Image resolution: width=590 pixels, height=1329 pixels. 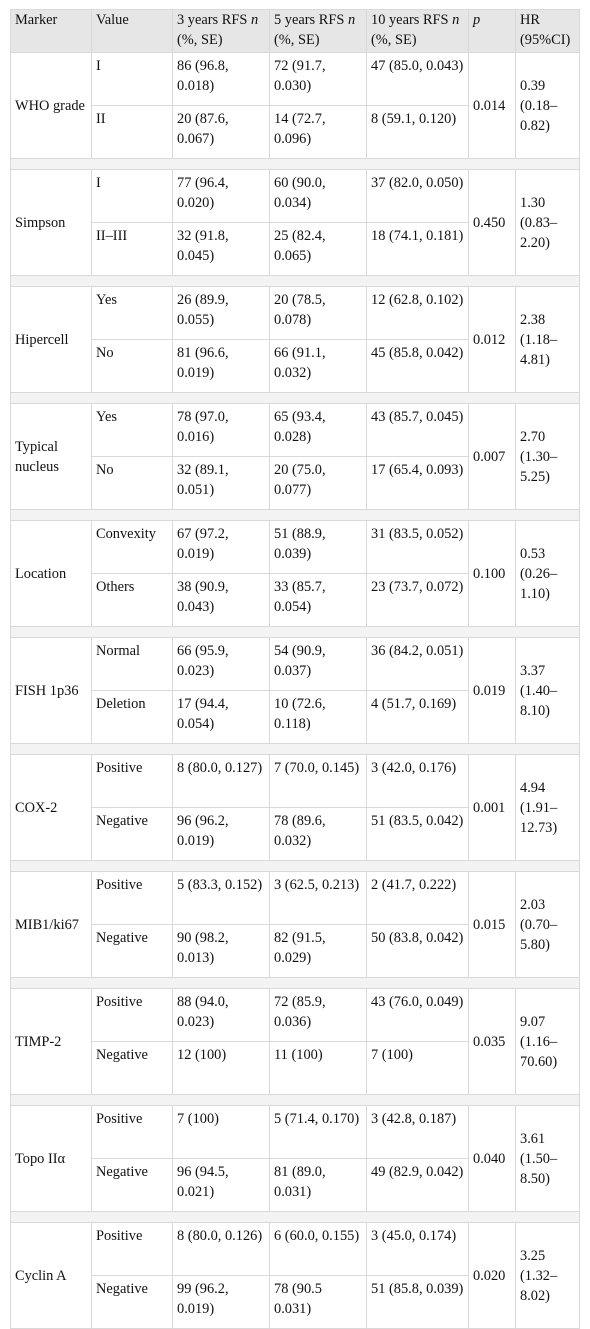 I want to click on rfs-10-years-cell: 45 (85.8, 0.042), so click(x=417, y=366).